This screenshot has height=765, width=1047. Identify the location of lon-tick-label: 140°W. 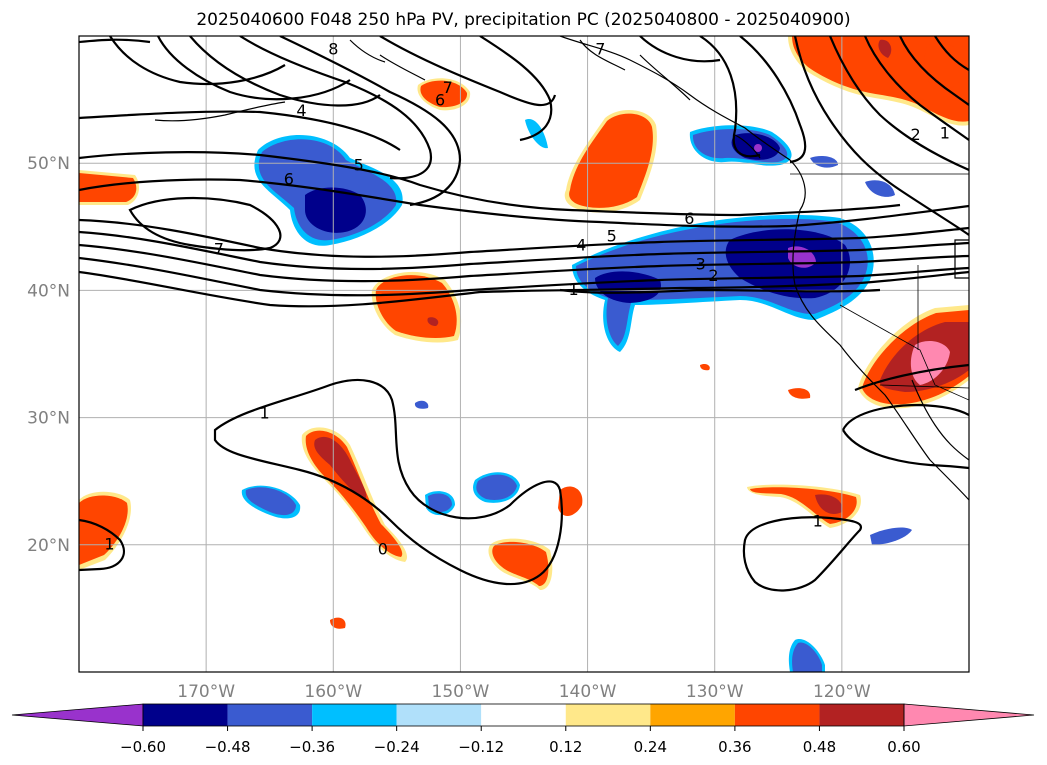
(588, 692).